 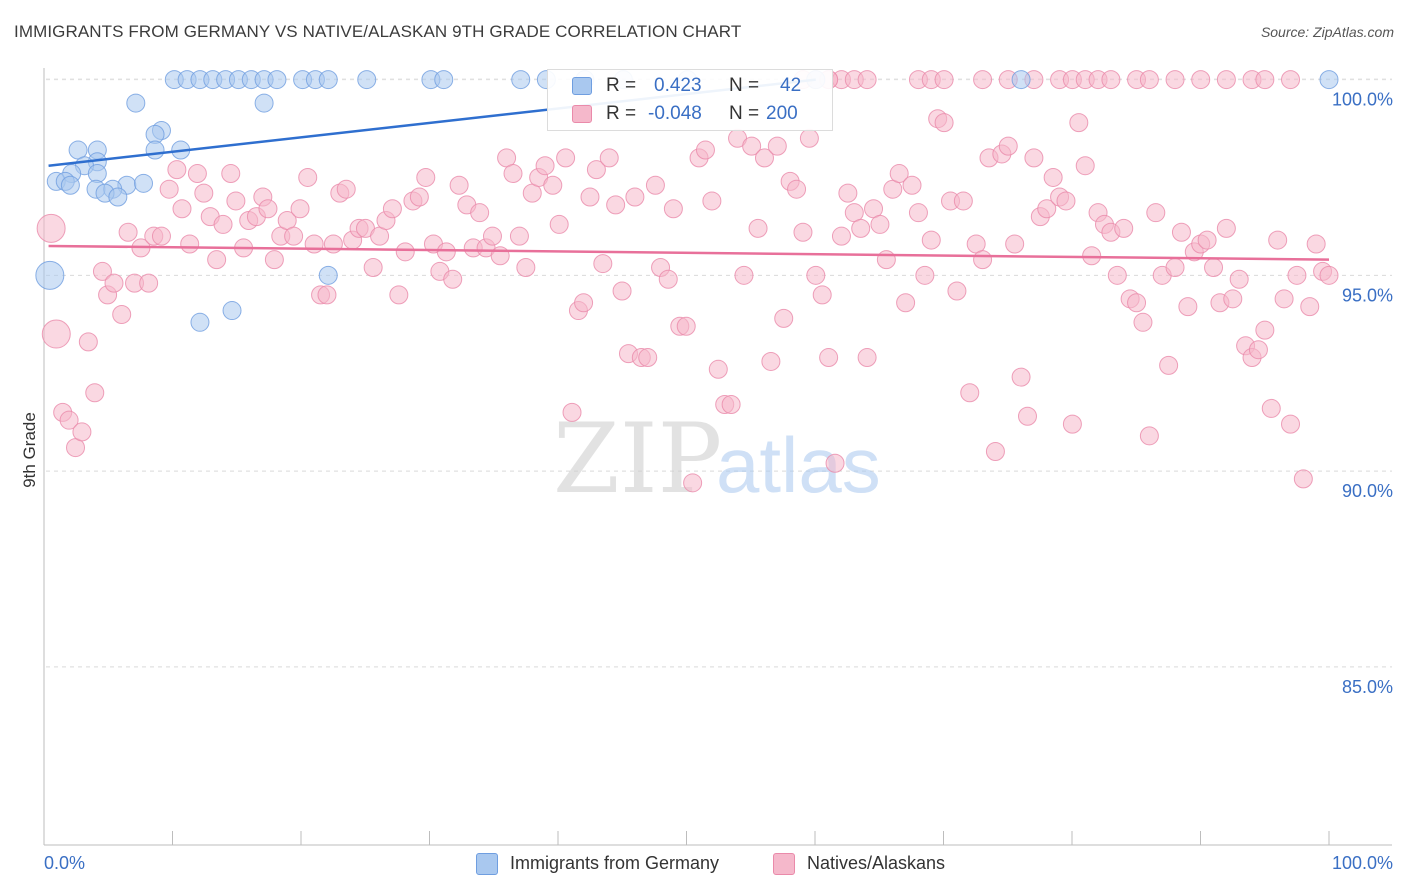 I want to click on legend-n-value: 42, so click(x=791, y=85).